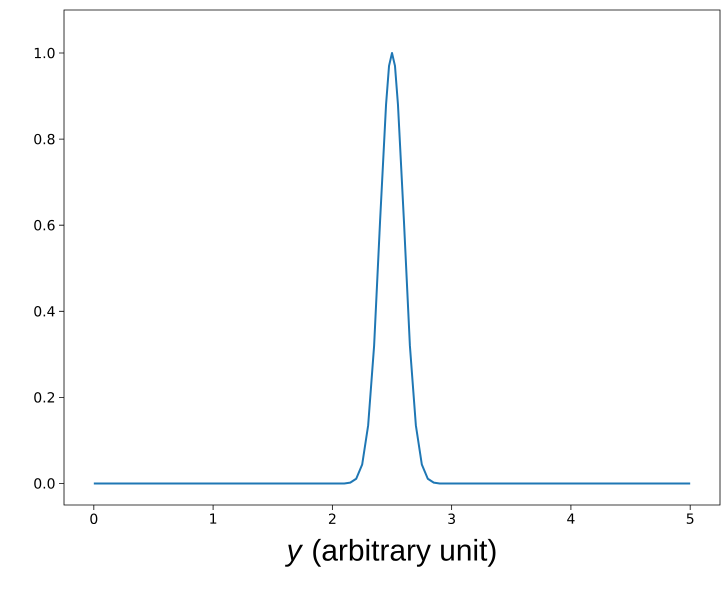  I want to click on x-tick-label: 3, so click(451, 519).